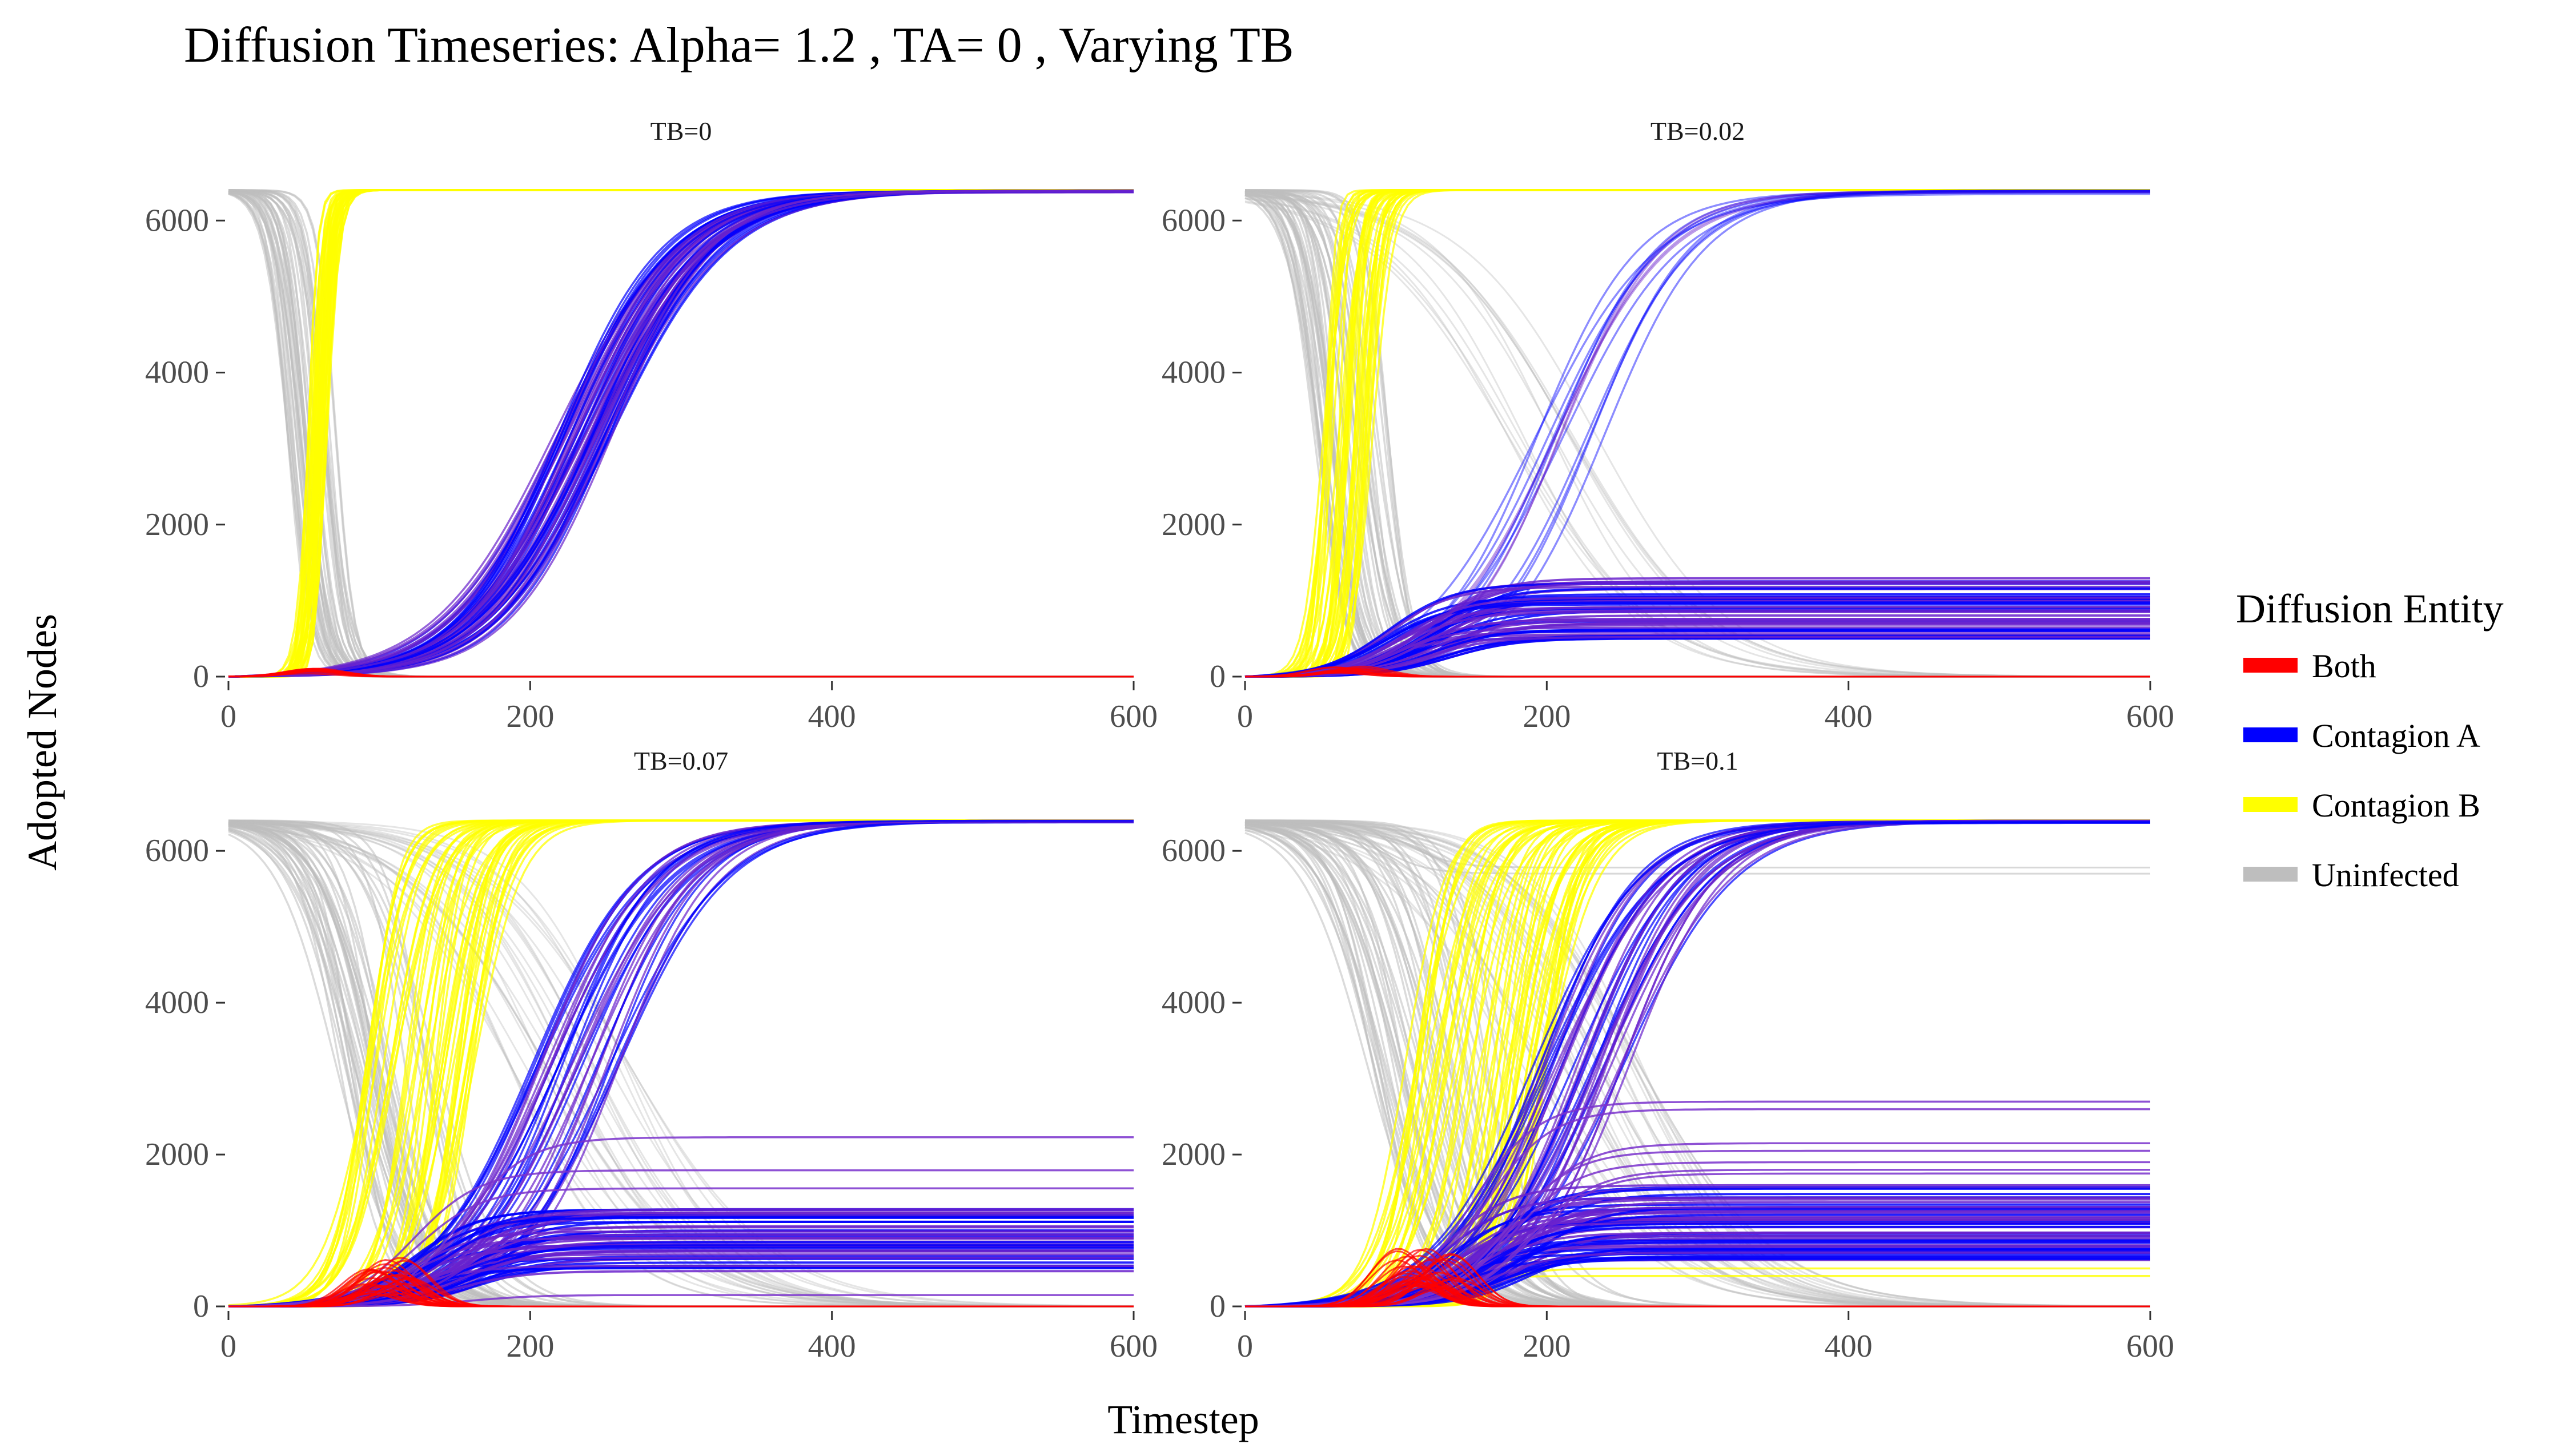 Image resolution: width=2570 pixels, height=1456 pixels. What do you see at coordinates (42, 742) in the screenshot?
I see `y-axis-title: Adopted Nodes` at bounding box center [42, 742].